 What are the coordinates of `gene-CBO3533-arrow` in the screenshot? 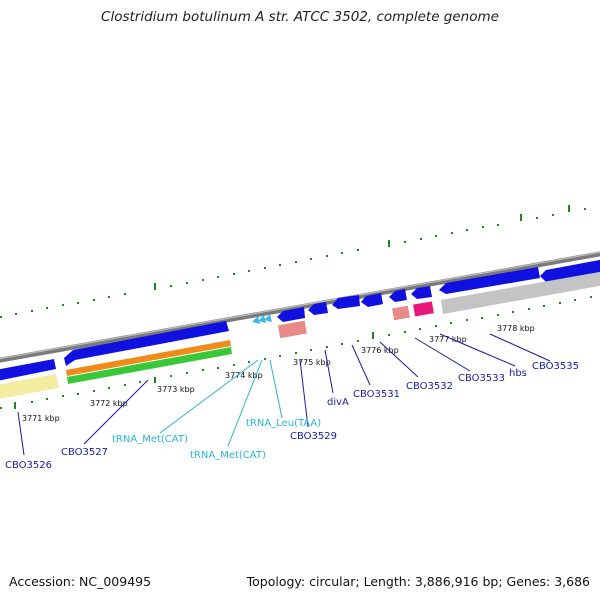 It's located at (398, 295).